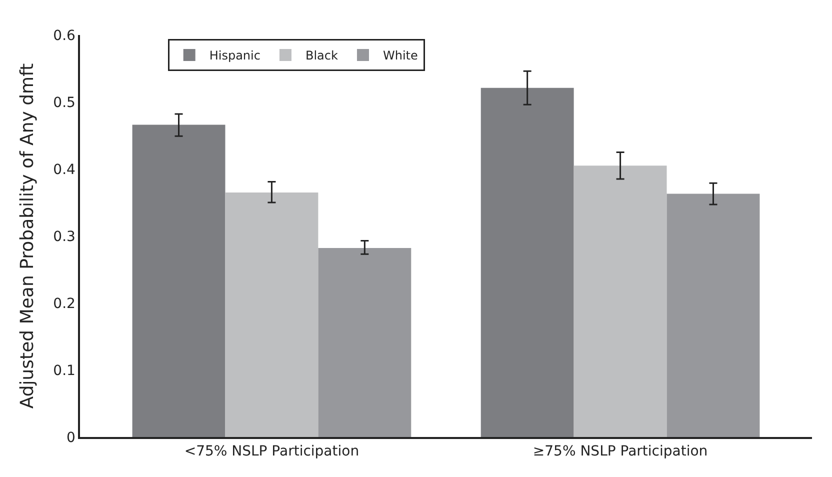 Image resolution: width=832 pixels, height=477 pixels. Describe the element at coordinates (64, 36) in the screenshot. I see `y-tick-label: 0.6` at that location.